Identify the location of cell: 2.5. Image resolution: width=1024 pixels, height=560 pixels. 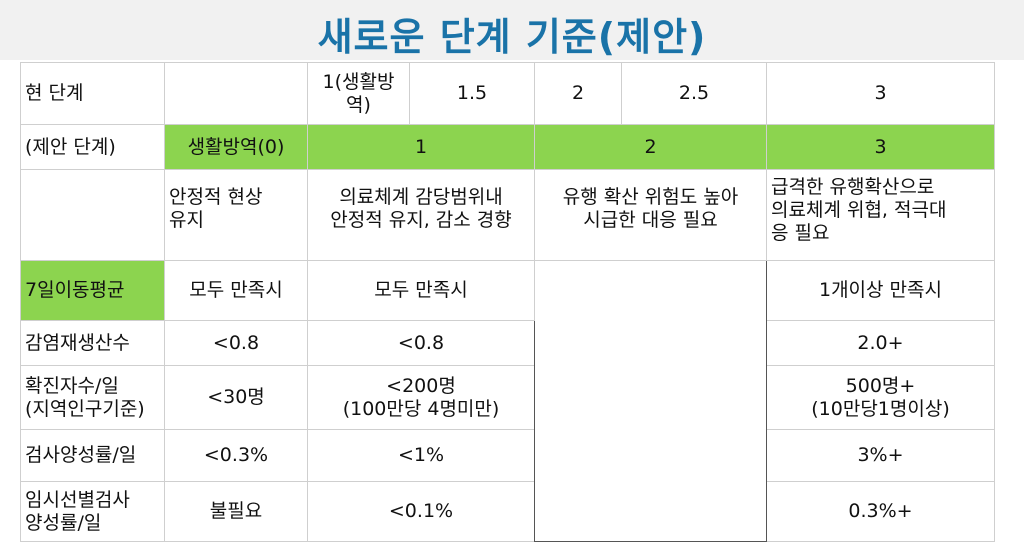
(694, 93).